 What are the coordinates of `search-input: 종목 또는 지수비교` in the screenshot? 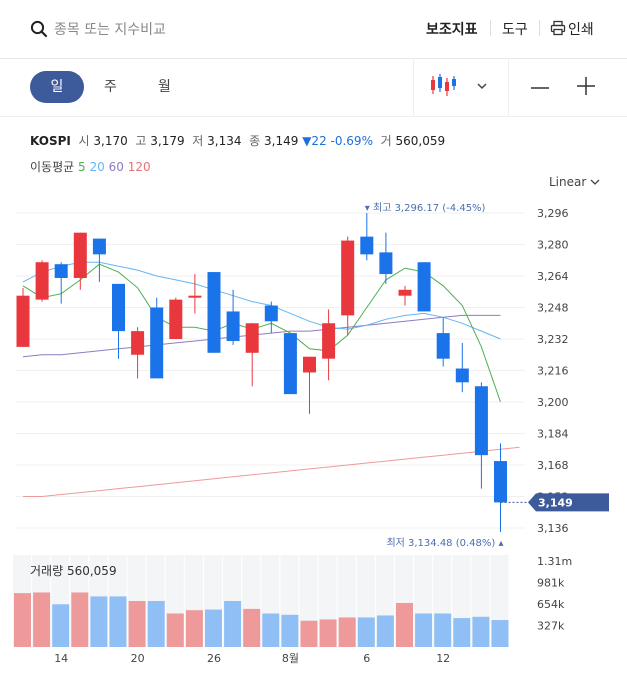 It's located at (110, 30).